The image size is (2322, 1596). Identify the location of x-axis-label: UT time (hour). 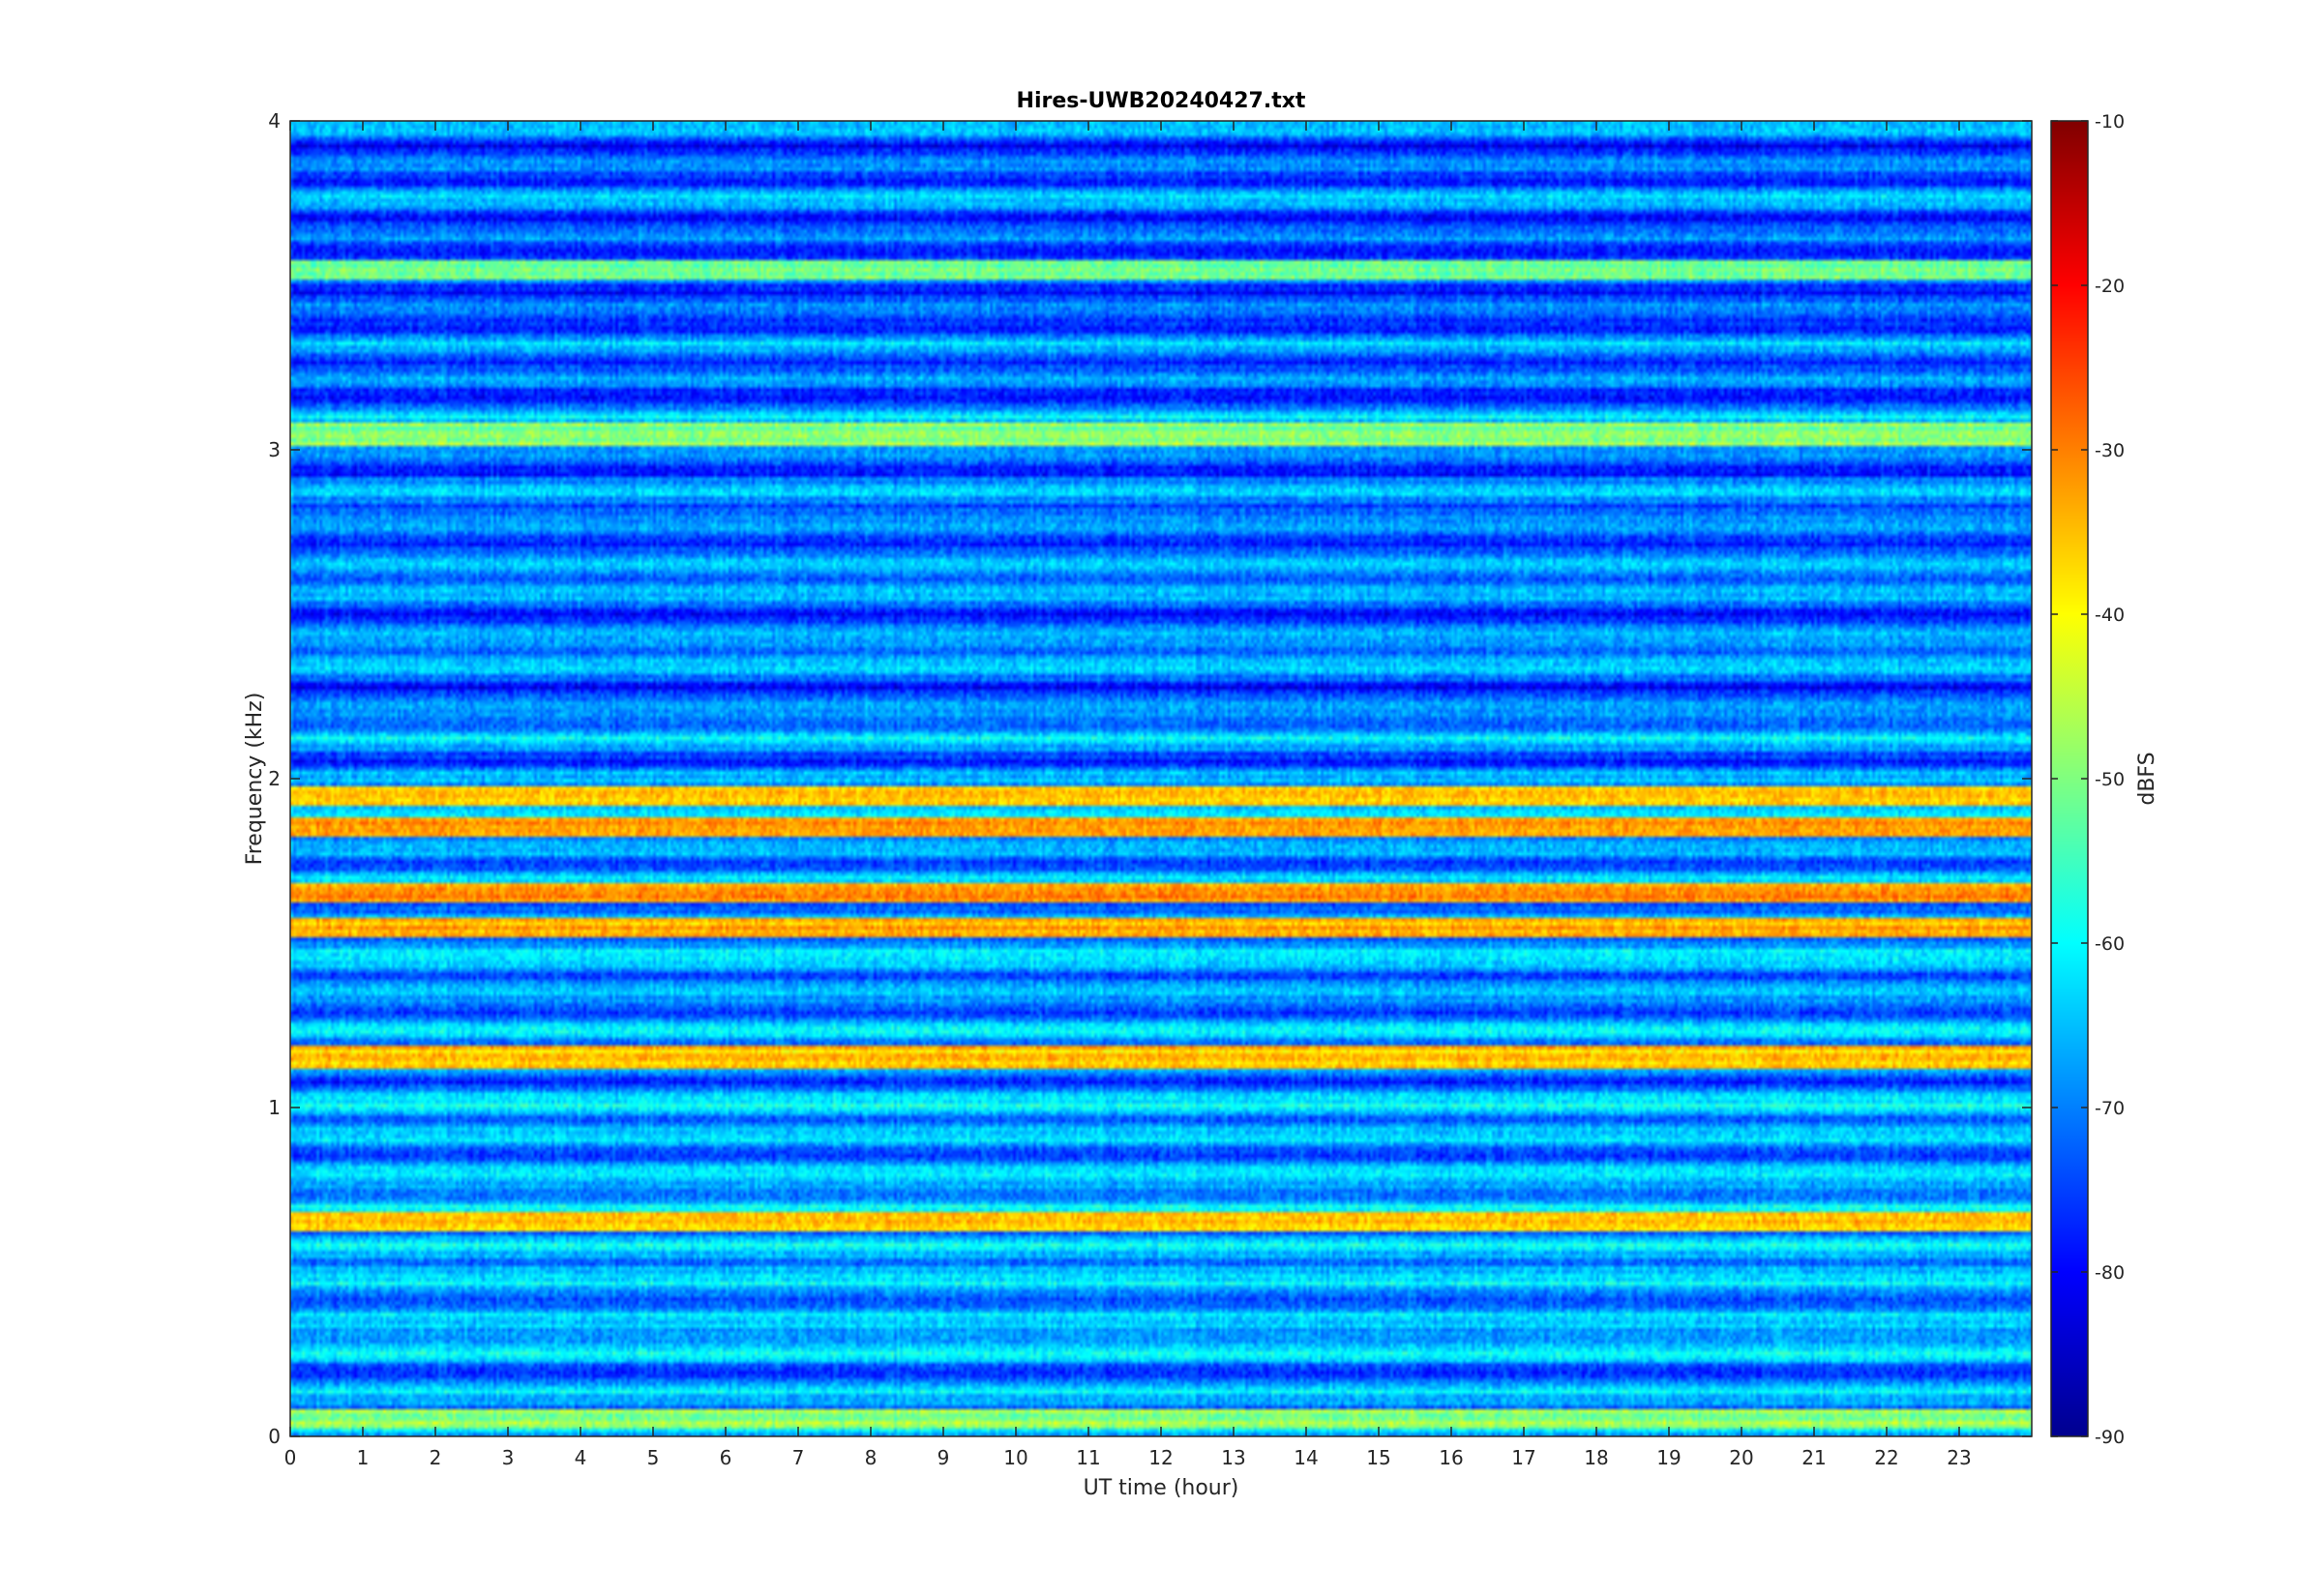
(1161, 1488).